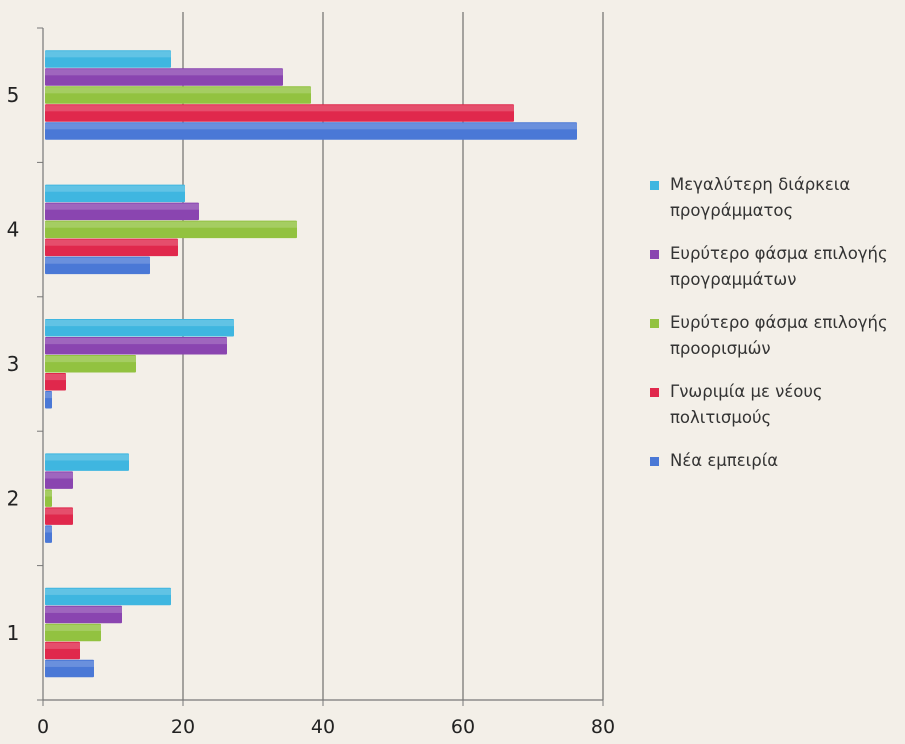 Image resolution: width=905 pixels, height=744 pixels. What do you see at coordinates (48, 534) in the screenshot?
I see `bar-cat2-series5` at bounding box center [48, 534].